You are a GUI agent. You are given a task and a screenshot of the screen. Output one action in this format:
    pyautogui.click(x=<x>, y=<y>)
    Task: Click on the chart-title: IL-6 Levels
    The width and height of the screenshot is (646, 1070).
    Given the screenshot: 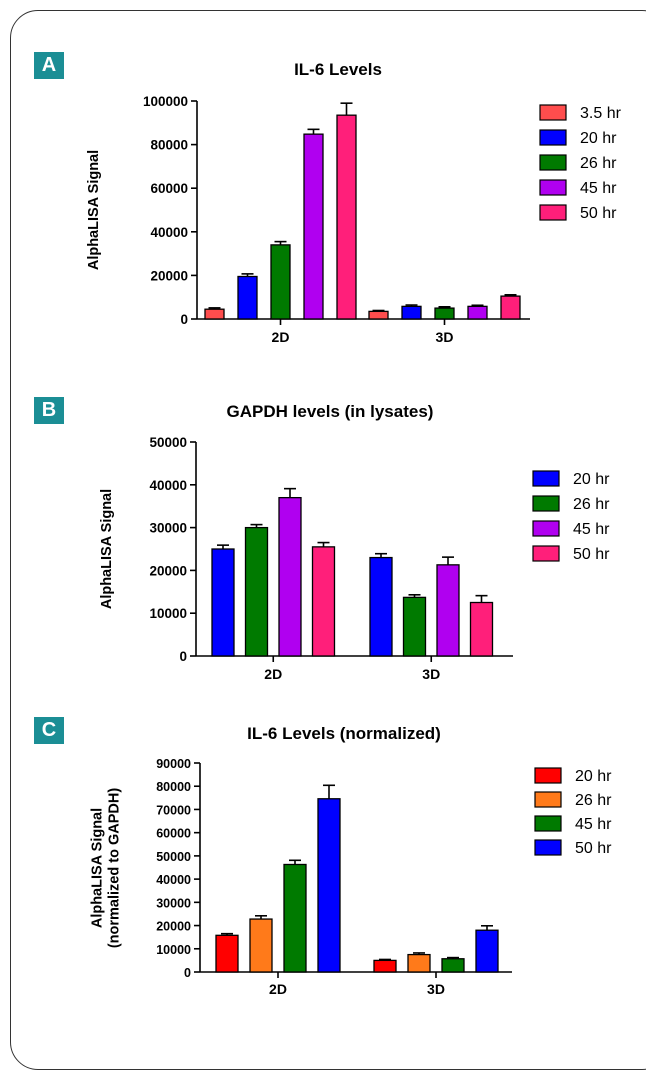 What is the action you would take?
    pyautogui.click(x=338, y=69)
    